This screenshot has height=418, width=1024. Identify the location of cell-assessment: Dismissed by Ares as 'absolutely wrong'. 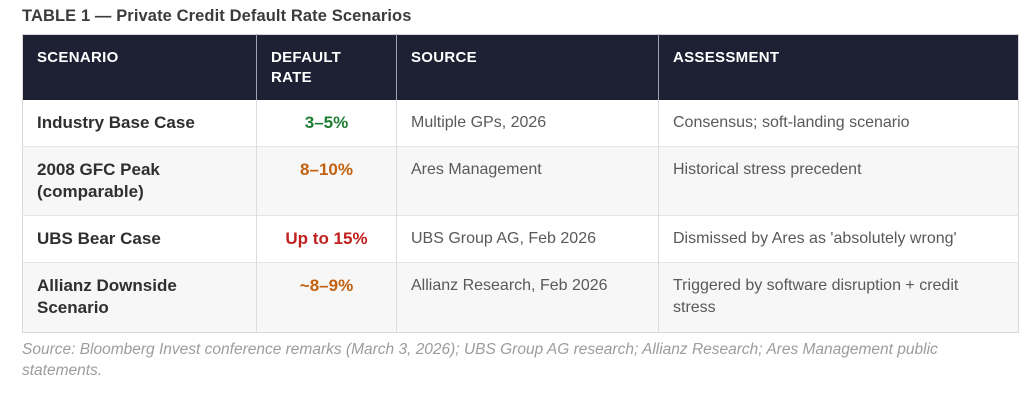
(838, 239).